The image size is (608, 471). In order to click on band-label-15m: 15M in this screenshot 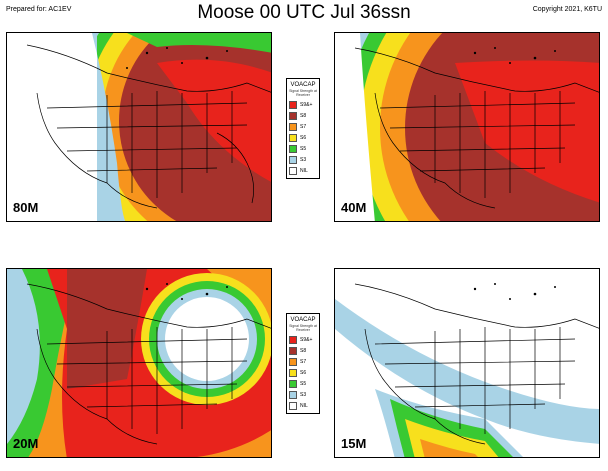, I will do `click(354, 443)`.